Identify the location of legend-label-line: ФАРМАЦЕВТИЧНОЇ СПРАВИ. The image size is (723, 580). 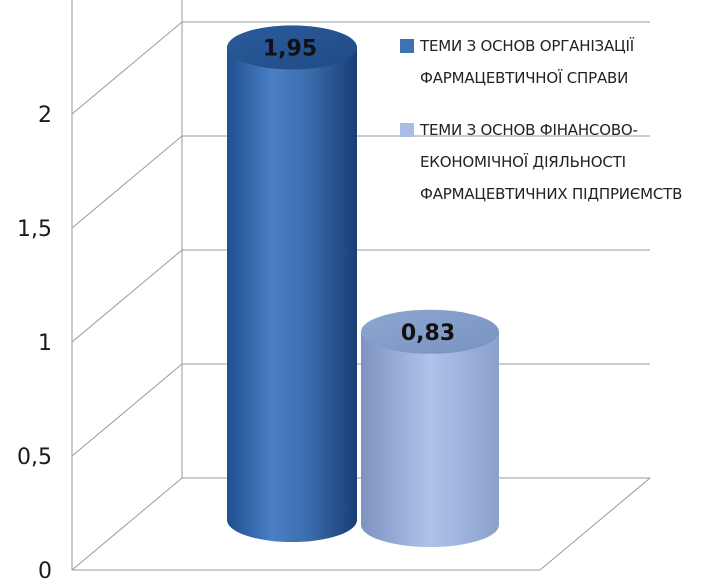
(524, 78).